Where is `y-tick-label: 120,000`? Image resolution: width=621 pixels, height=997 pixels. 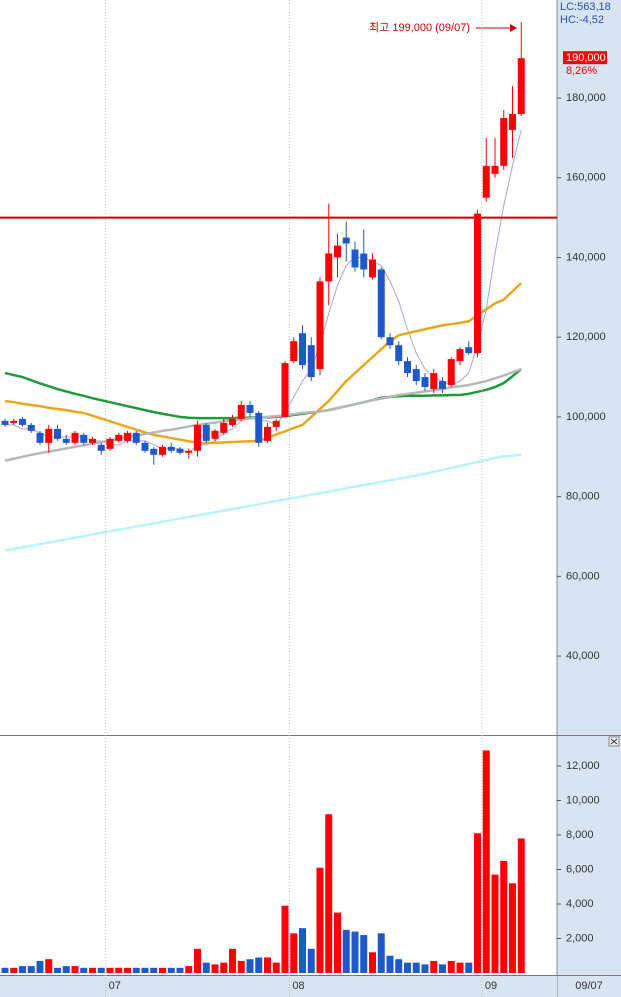 y-tick-label: 120,000 is located at coordinates (586, 337).